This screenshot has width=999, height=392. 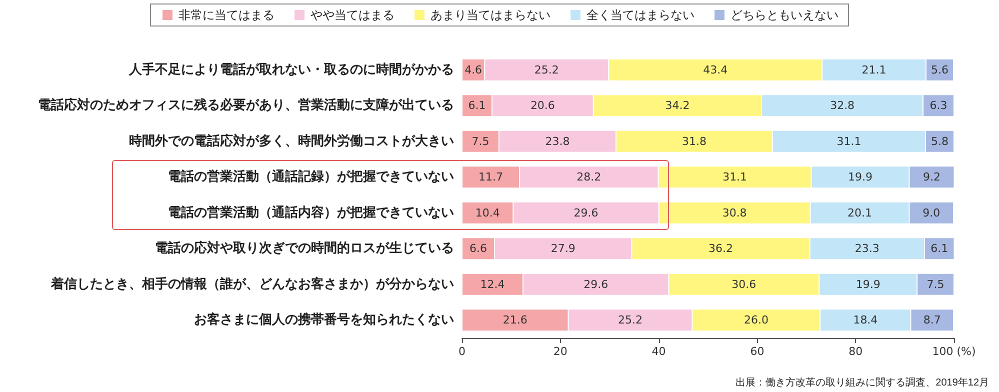 I want to click on data-label: 28.2, so click(x=589, y=177).